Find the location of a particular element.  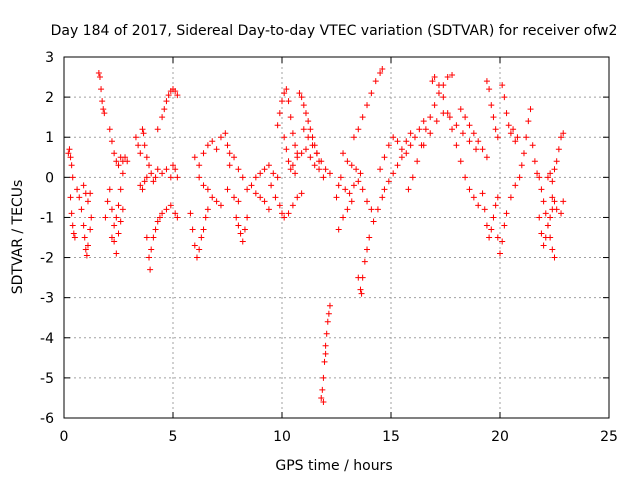

y-tick-label: 2 is located at coordinates (49, 98).